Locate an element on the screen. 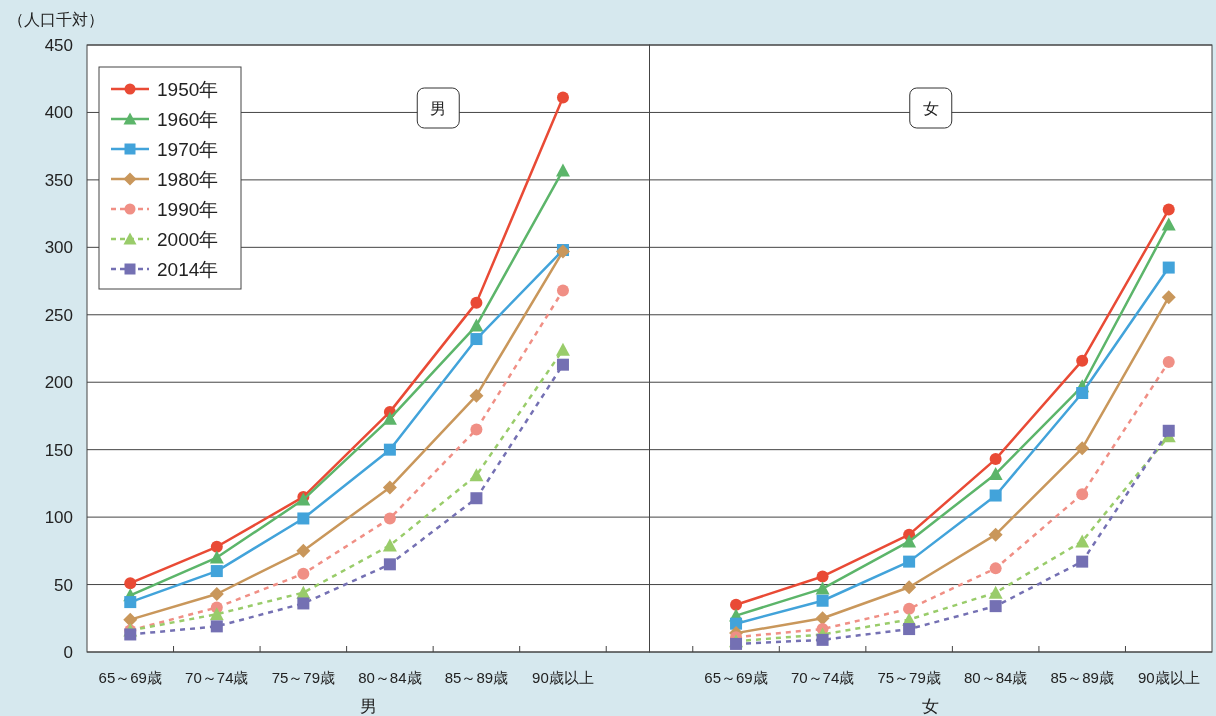 This screenshot has height=716, width=1216. annotation: 男 is located at coordinates (438, 108).